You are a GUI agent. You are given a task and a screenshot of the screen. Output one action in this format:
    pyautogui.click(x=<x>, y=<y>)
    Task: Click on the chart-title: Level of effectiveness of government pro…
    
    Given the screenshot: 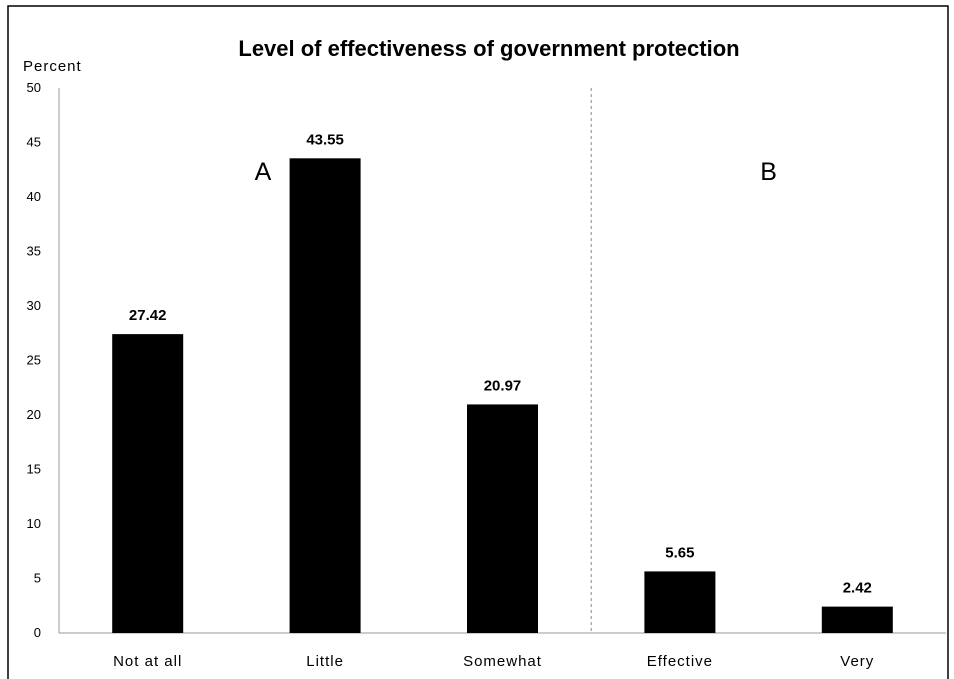 What is the action you would take?
    pyautogui.click(x=488, y=48)
    